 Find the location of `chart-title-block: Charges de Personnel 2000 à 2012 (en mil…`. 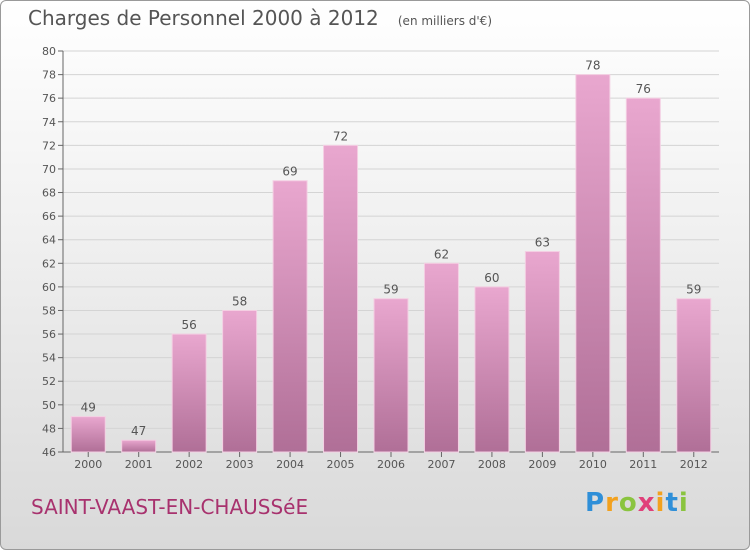

chart-title-block: Charges de Personnel 2000 à 2012 (en mil… is located at coordinates (260, 18).